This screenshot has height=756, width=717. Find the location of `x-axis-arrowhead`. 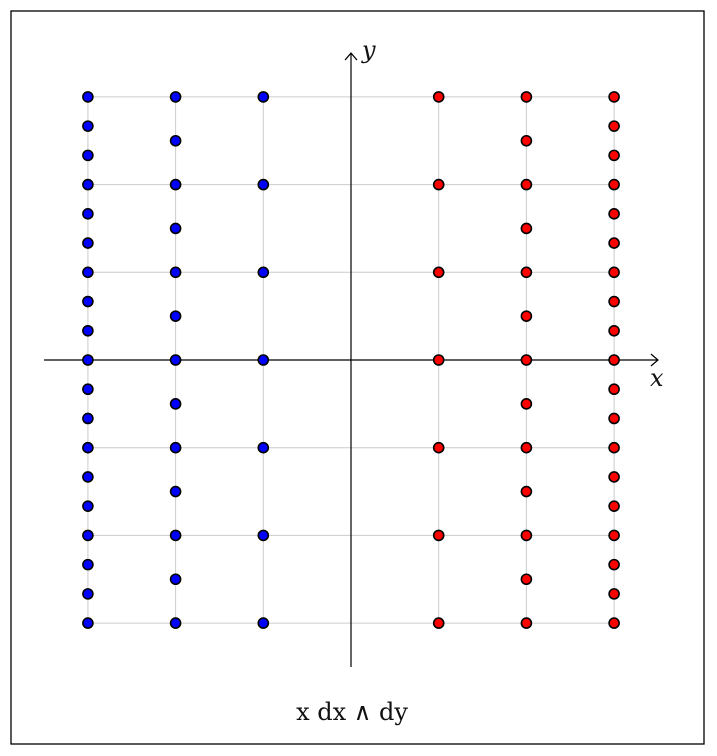

x-axis-arrowhead is located at coordinates (654, 360).